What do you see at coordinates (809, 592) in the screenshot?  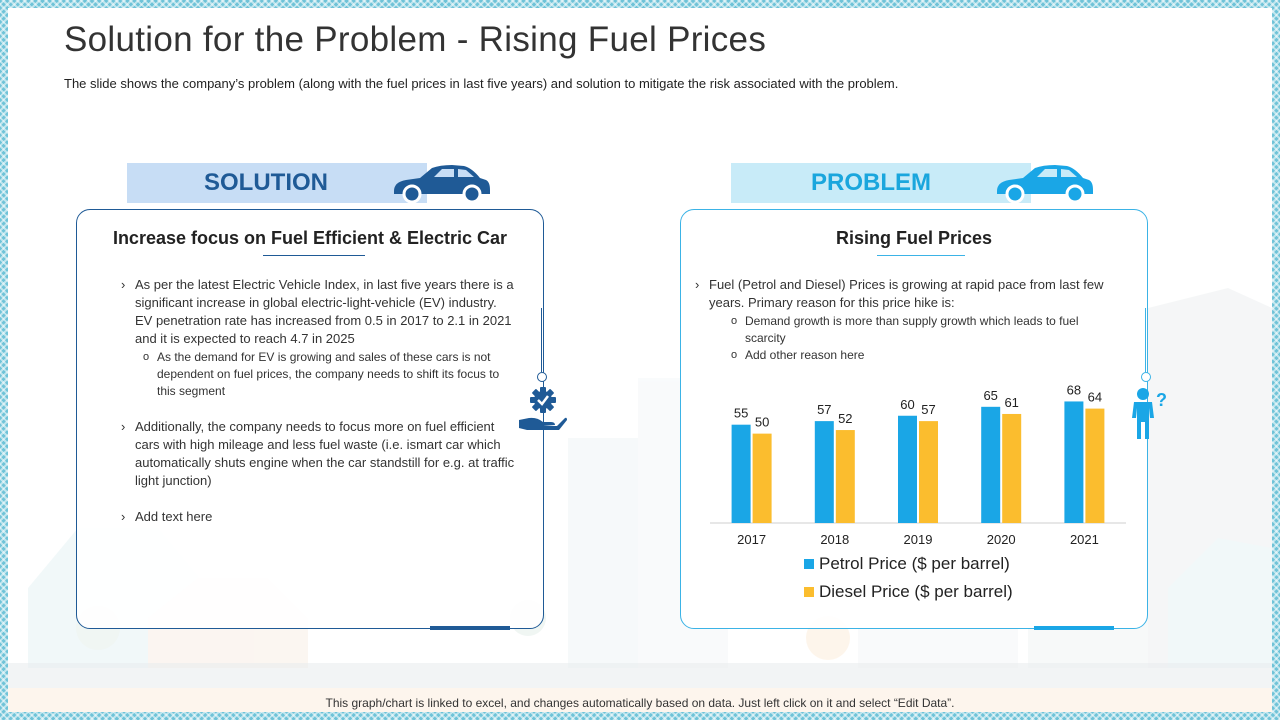 I see `legend-swatch-diesel` at bounding box center [809, 592].